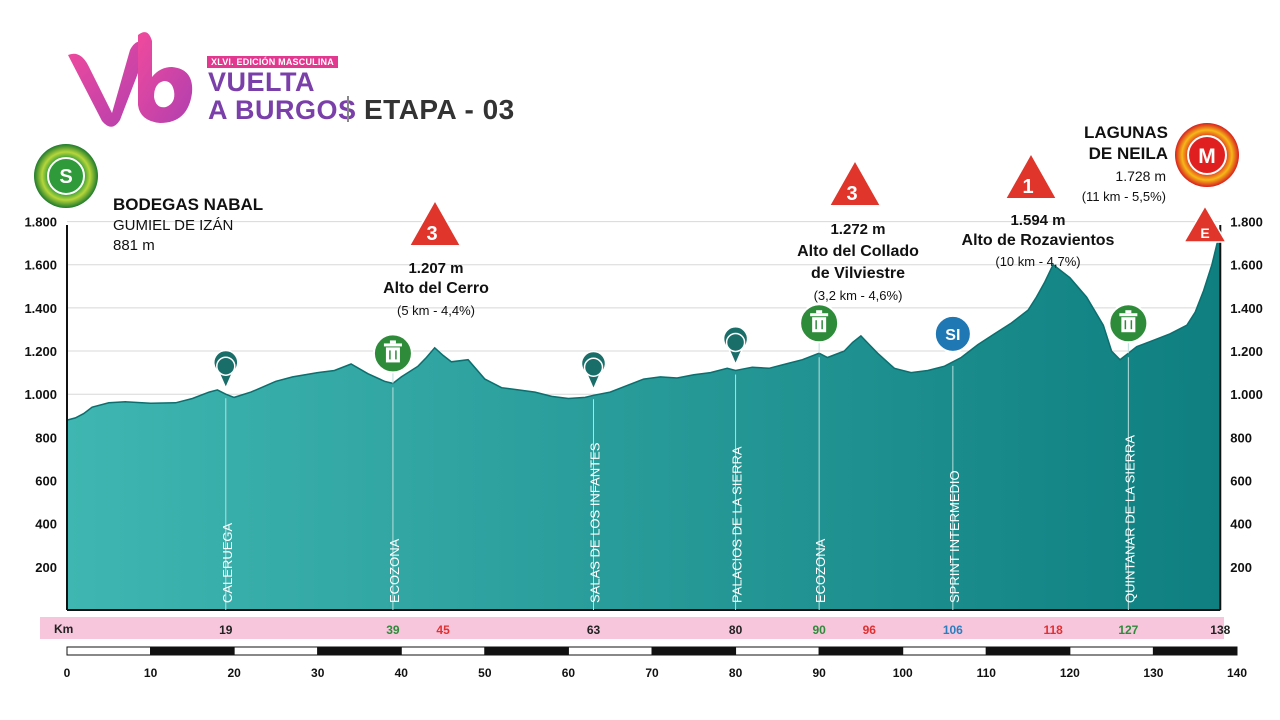 The image size is (1280, 720). Describe the element at coordinates (130, 79) in the screenshot. I see `vuelta-burgos-logo` at that location.